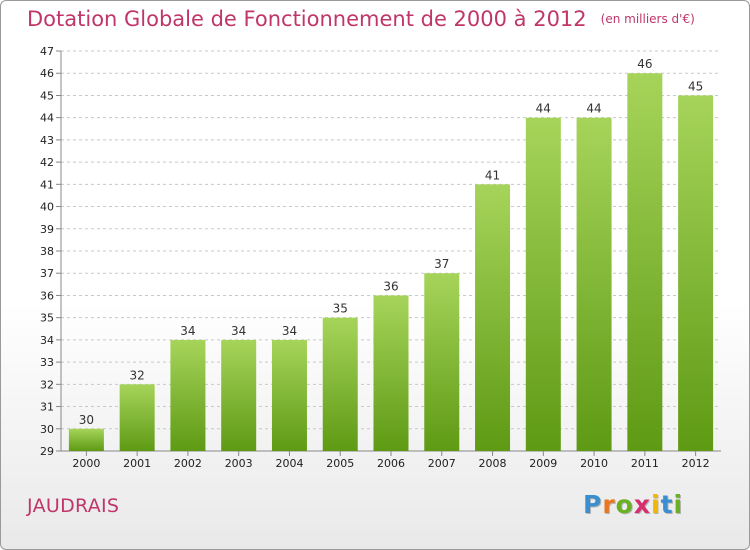  Describe the element at coordinates (47, 429) in the screenshot. I see `y-tick-label: 30` at that location.